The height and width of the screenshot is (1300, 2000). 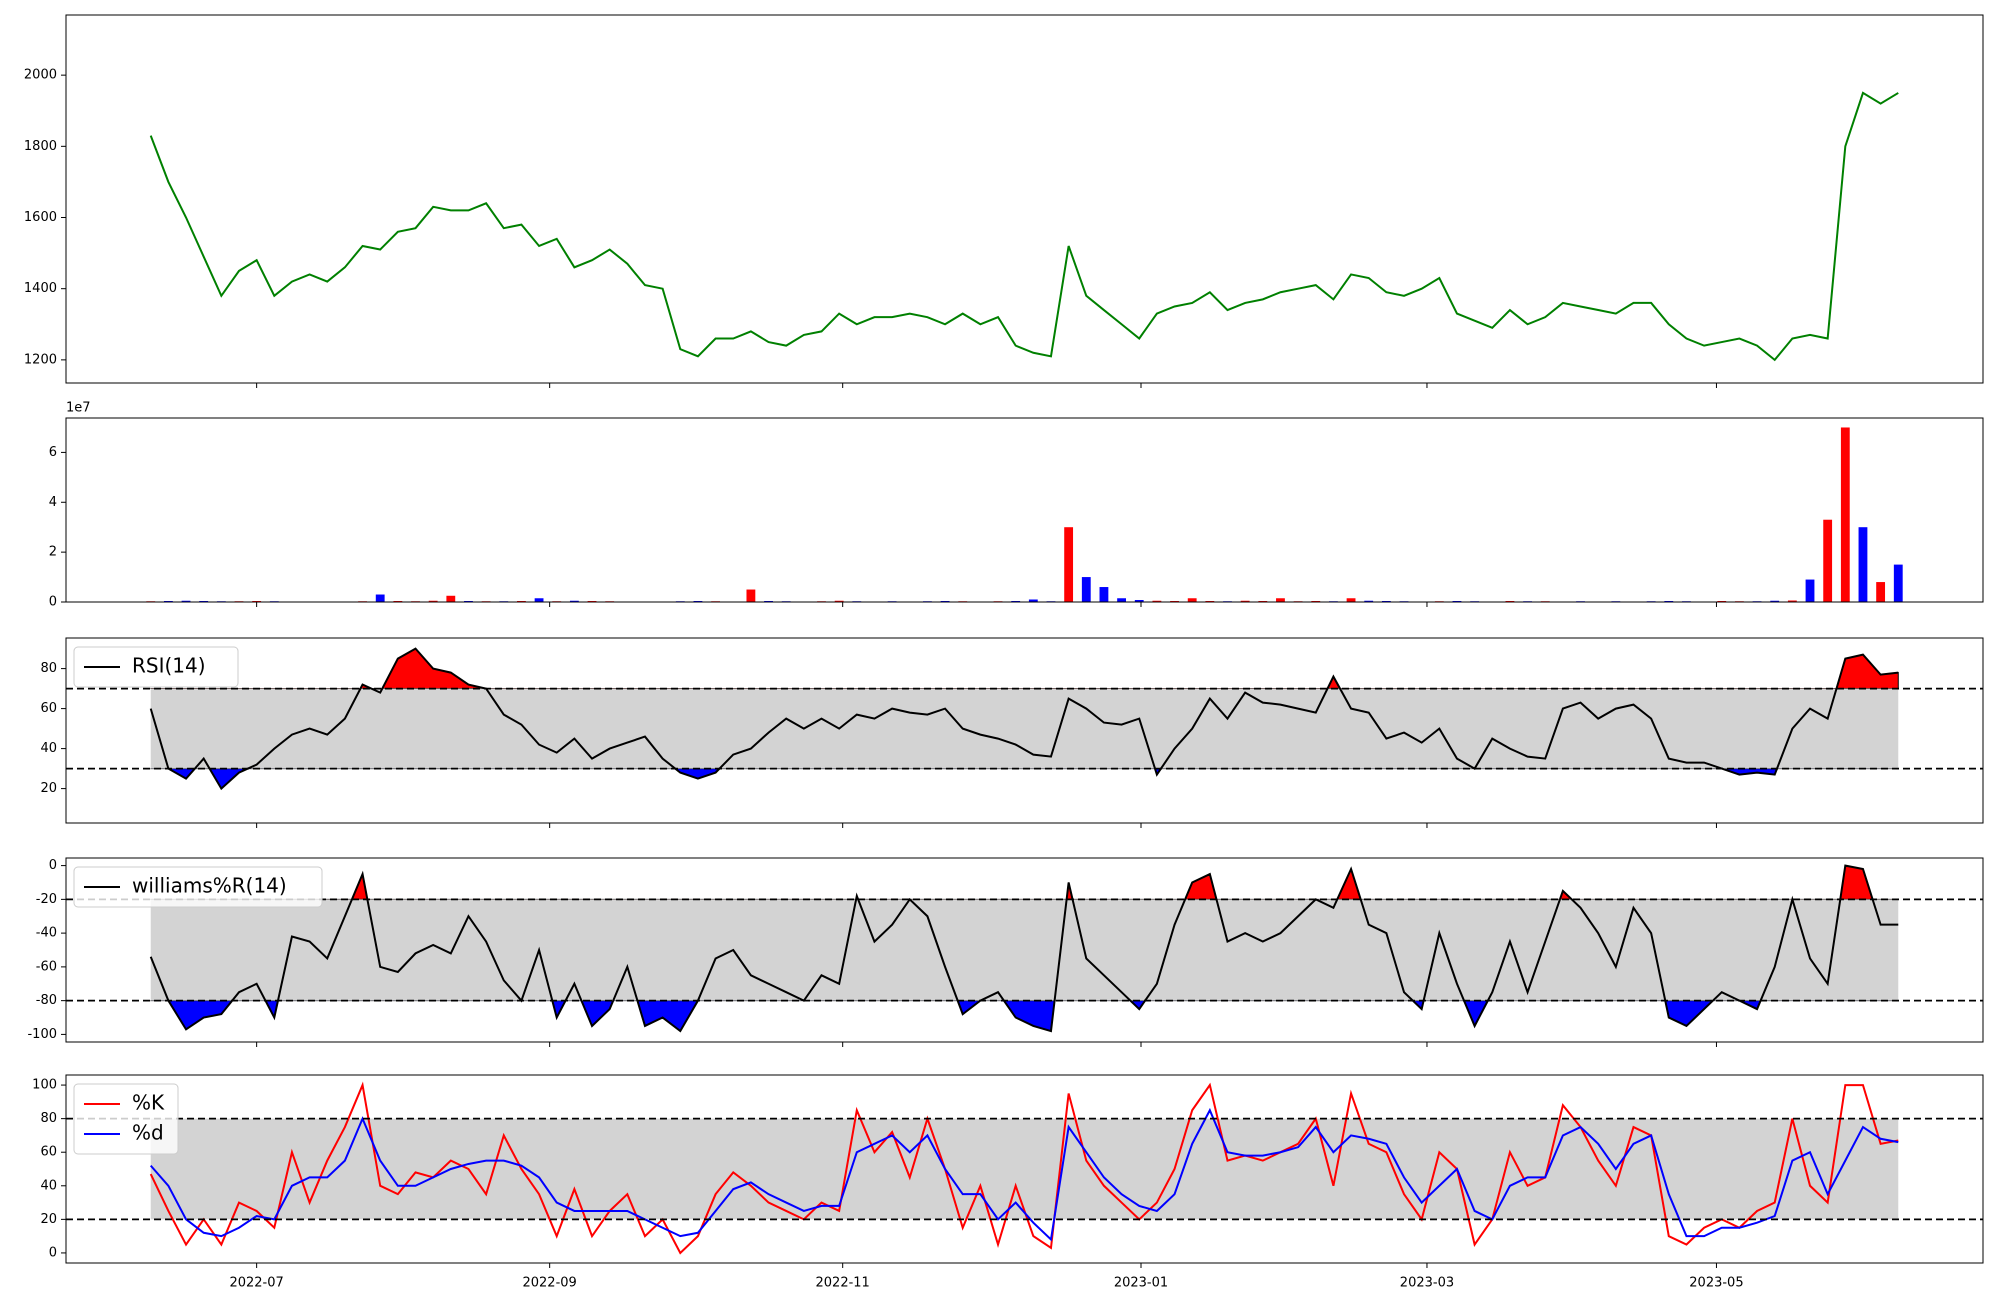 What do you see at coordinates (1427, 1283) in the screenshot?
I see `x-tick-label: 2023-03` at bounding box center [1427, 1283].